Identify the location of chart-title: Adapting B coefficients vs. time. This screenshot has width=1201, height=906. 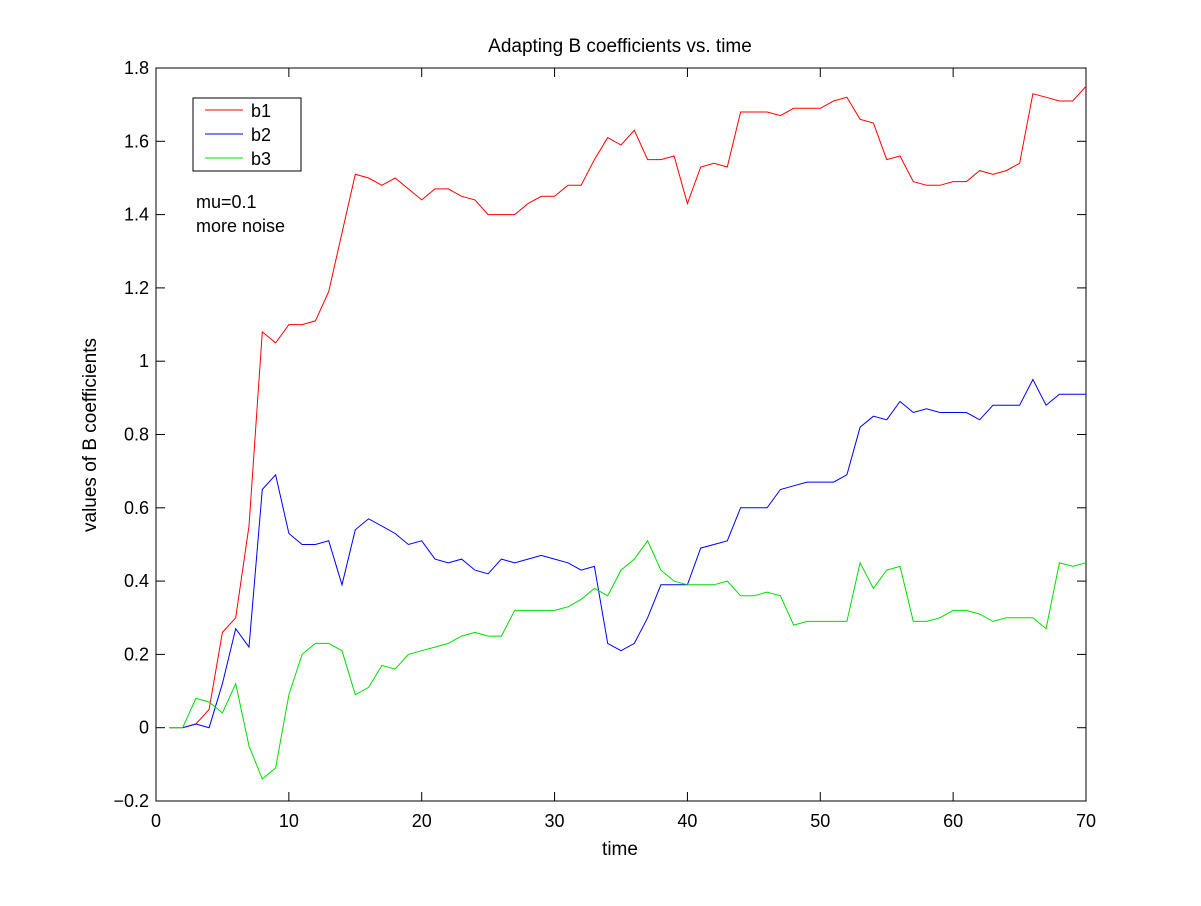
(620, 46).